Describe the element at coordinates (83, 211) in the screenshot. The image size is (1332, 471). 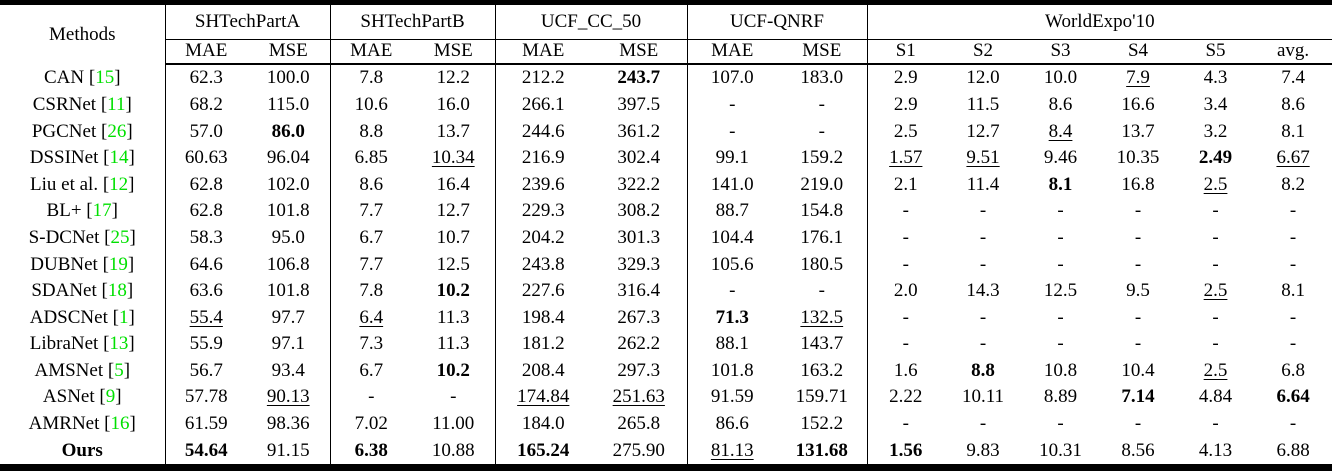
I see `method-cell: BL+ [17]` at that location.